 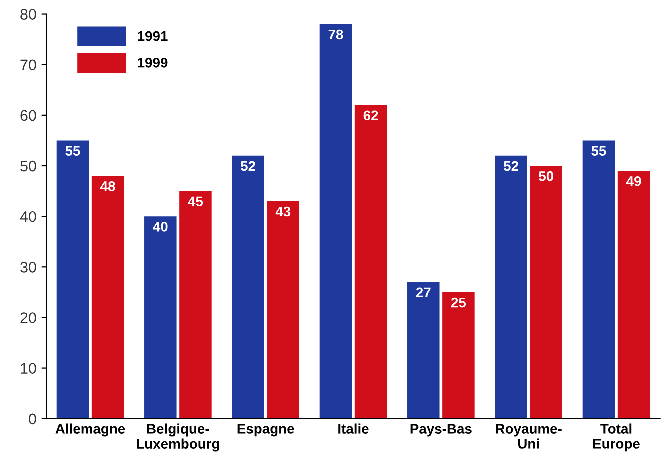 What do you see at coordinates (283, 211) in the screenshot?
I see `data-label: 43` at bounding box center [283, 211].